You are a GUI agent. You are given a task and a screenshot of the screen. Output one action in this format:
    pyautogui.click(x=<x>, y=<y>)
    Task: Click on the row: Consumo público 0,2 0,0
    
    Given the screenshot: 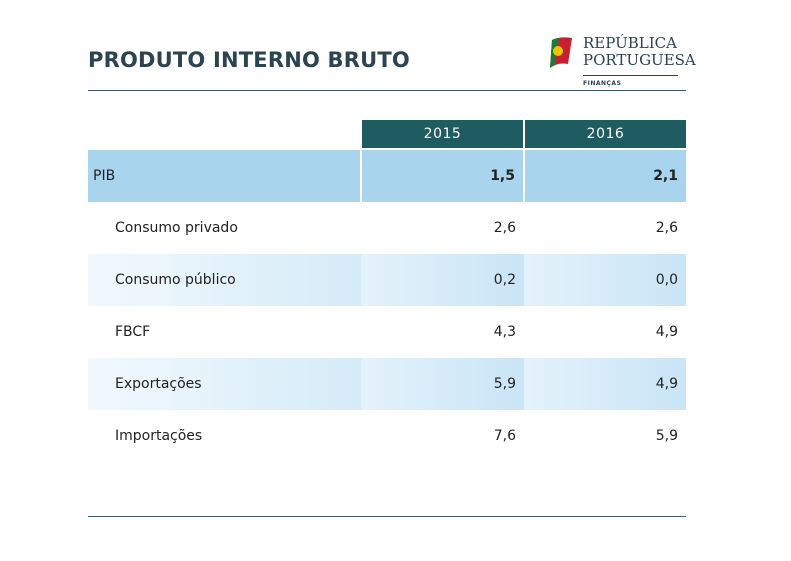 What is the action you would take?
    pyautogui.click(x=387, y=280)
    